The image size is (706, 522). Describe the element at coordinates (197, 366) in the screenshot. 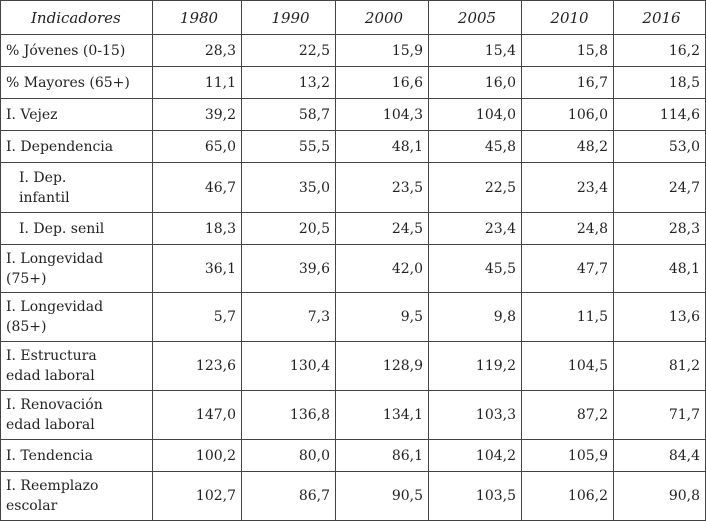

I see `cell: 123,6` at that location.